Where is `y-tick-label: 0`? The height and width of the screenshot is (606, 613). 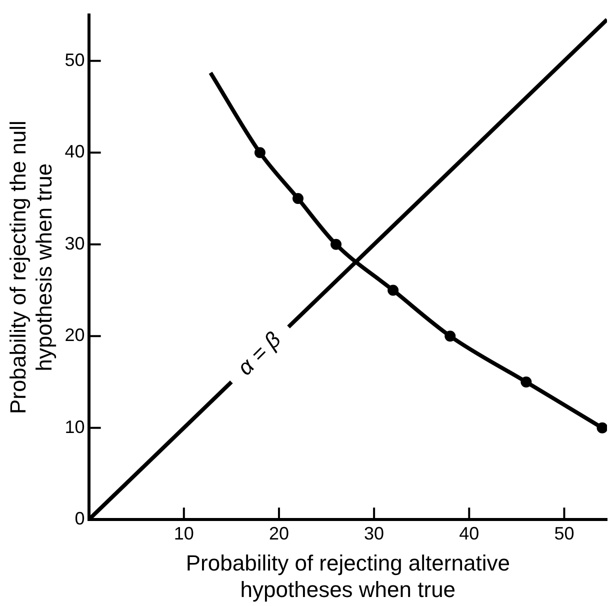
y-tick-label: 0 is located at coordinates (79, 518).